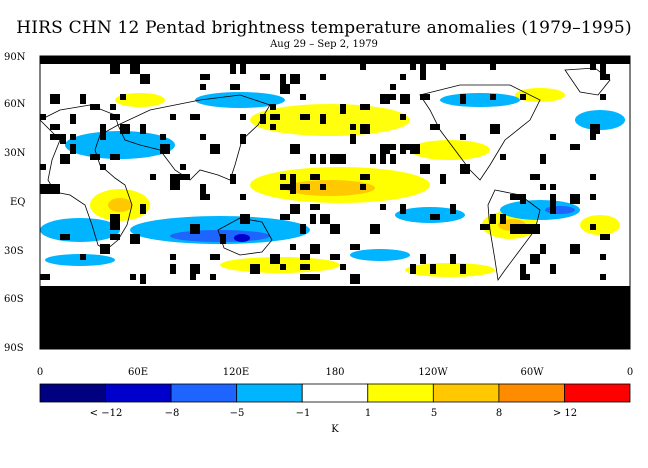 The height and width of the screenshot is (468, 648). Describe the element at coordinates (630, 372) in the screenshot. I see `lon-label-0-right: 0` at that location.